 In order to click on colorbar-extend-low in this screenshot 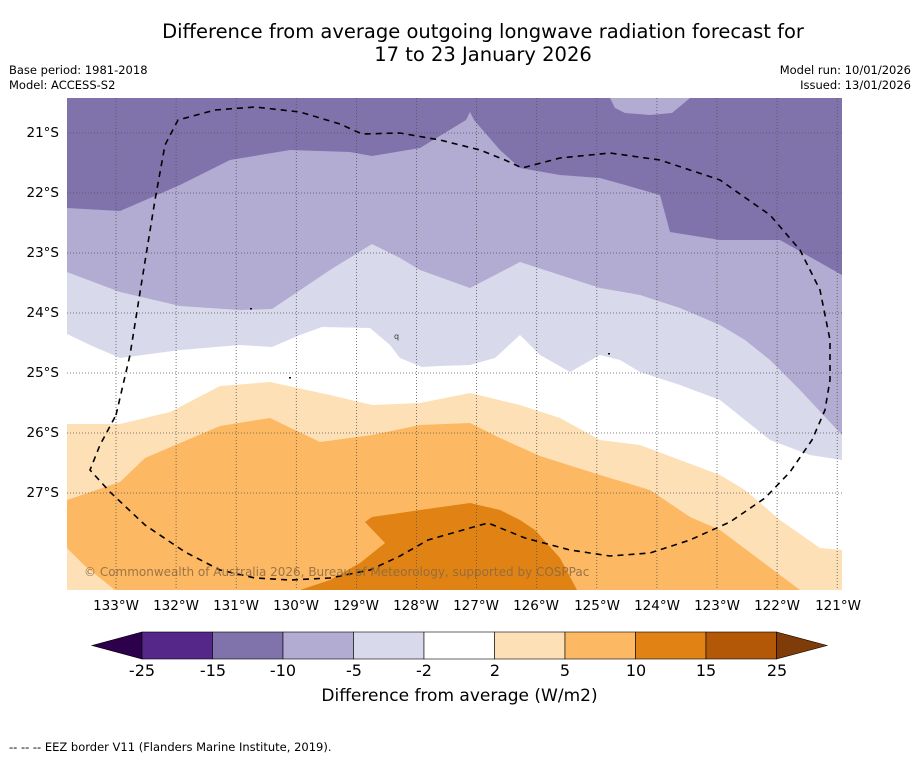, I will do `click(116, 645)`.